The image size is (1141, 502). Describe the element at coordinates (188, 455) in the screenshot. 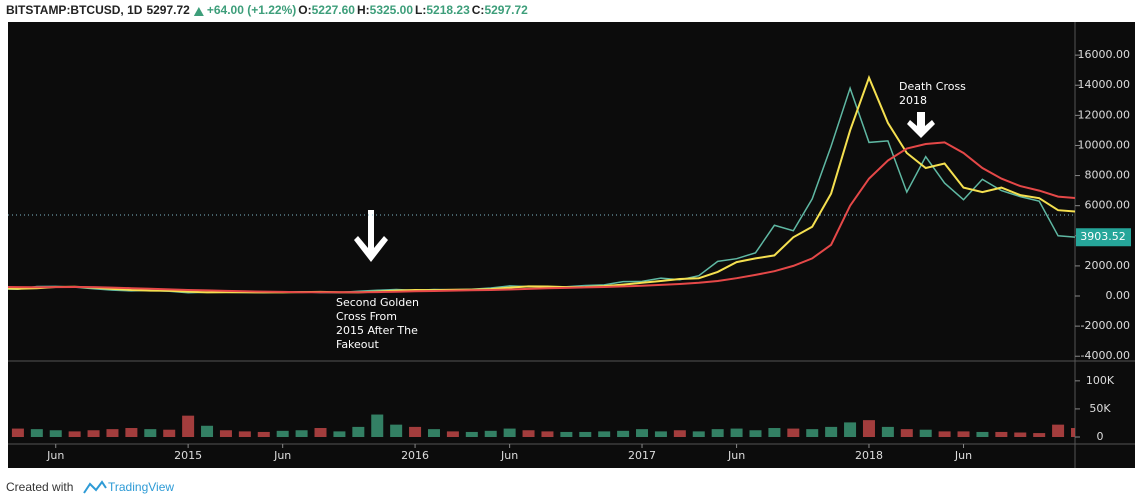

I see `x-tick-label: 2015` at that location.